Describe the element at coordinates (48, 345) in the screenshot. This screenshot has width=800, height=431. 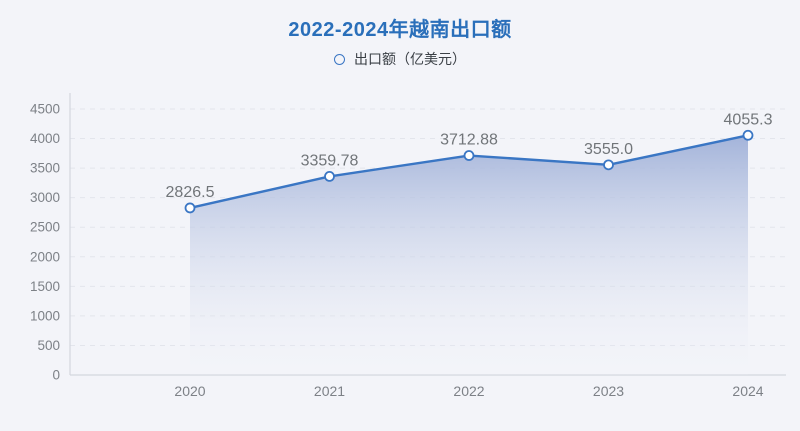
I see `y-tick-label: 500` at that location.